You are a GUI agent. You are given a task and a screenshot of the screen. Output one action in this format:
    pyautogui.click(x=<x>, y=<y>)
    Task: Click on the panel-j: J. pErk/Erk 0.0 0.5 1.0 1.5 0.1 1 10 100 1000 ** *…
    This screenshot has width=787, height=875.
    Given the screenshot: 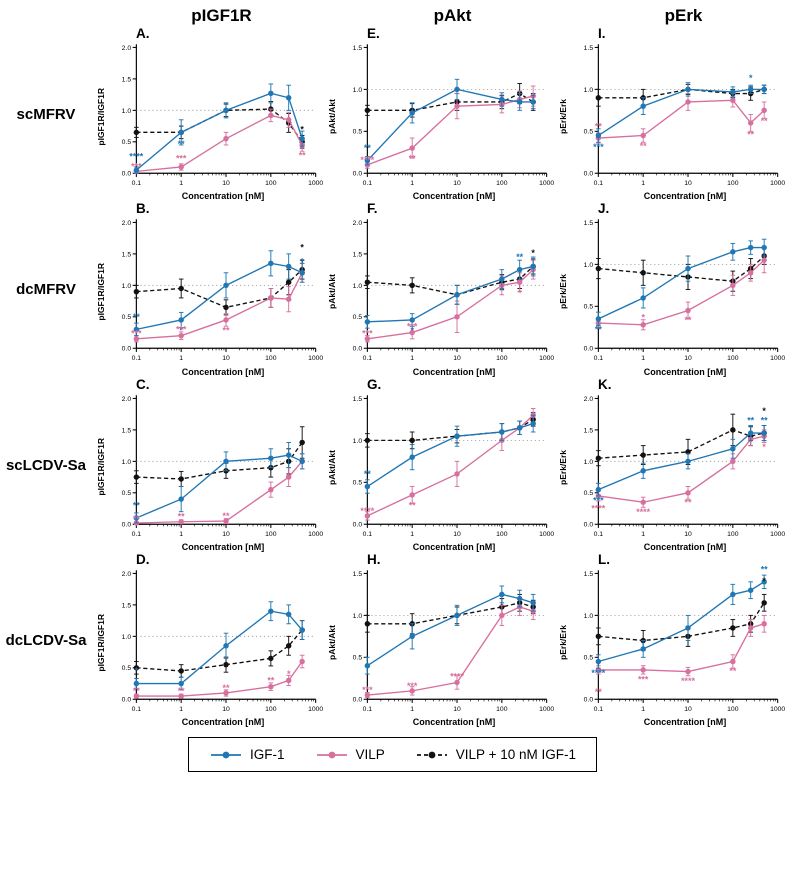 What is the action you would take?
    pyautogui.click(x=671, y=288)
    